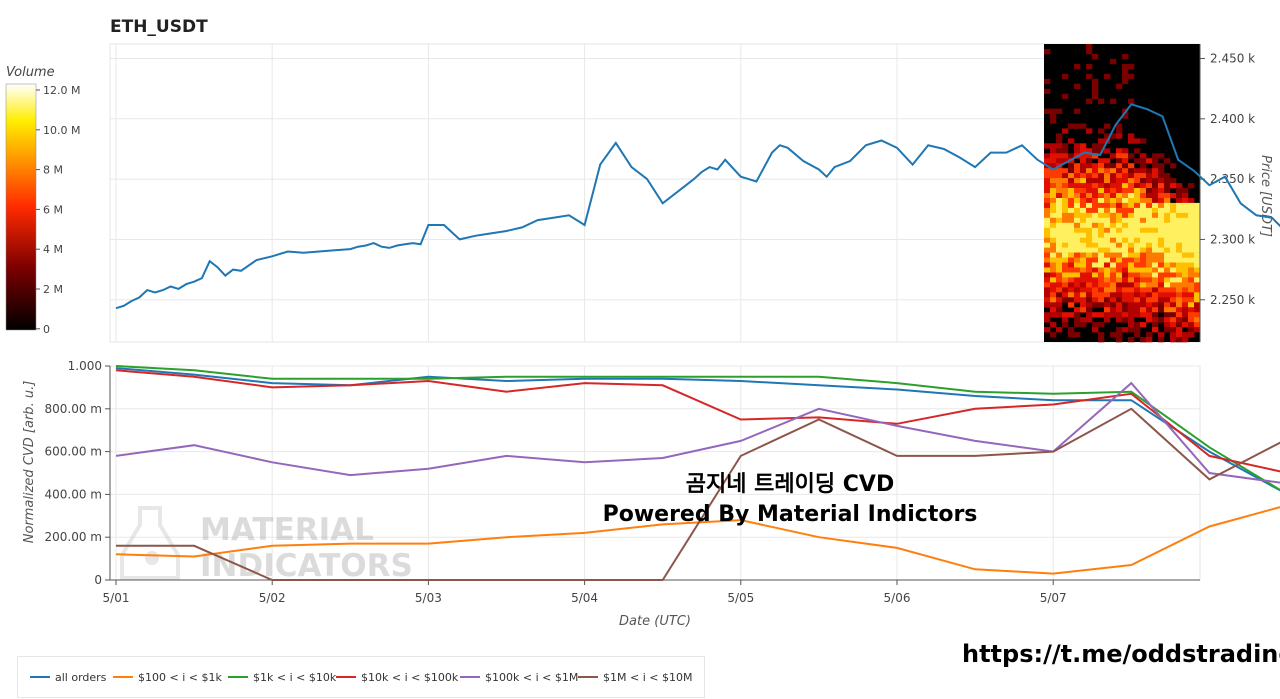 The width and height of the screenshot is (1280, 699). Describe the element at coordinates (635, 677) in the screenshot. I see `legend-item-1m-10m: $1M < i < $10M` at that location.